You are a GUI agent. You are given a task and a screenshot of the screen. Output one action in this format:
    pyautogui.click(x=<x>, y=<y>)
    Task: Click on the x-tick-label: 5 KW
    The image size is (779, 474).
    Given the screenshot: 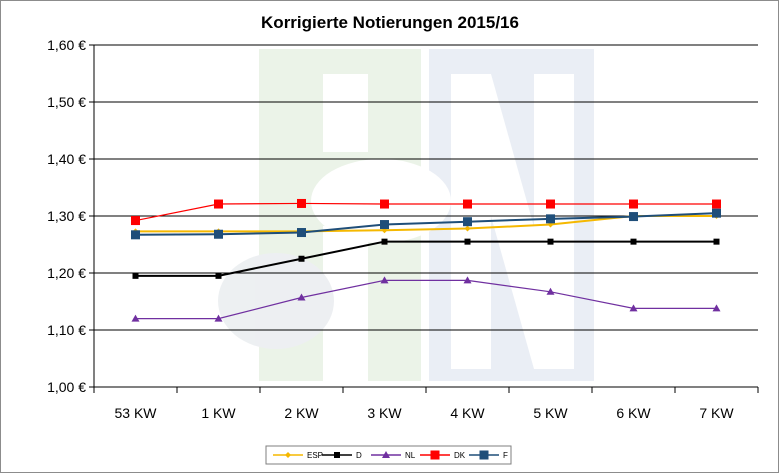 What is the action you would take?
    pyautogui.click(x=550, y=413)
    